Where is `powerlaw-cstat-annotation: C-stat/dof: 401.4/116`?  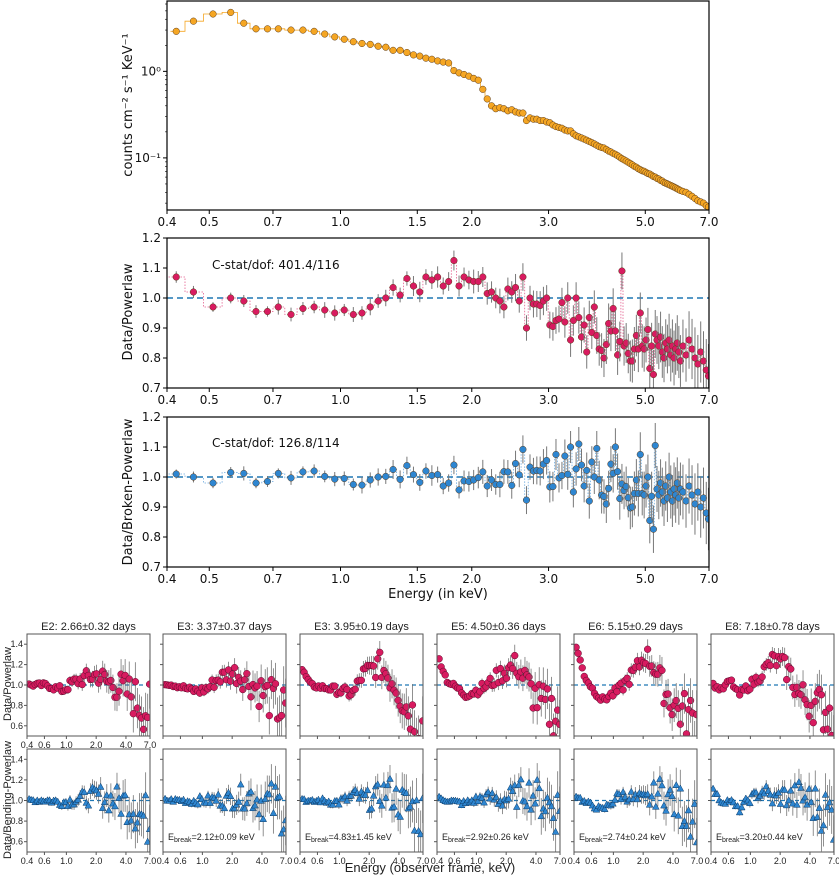
powerlaw-cstat-annotation: C-stat/dof: 401.4/116 is located at coordinates (276, 265).